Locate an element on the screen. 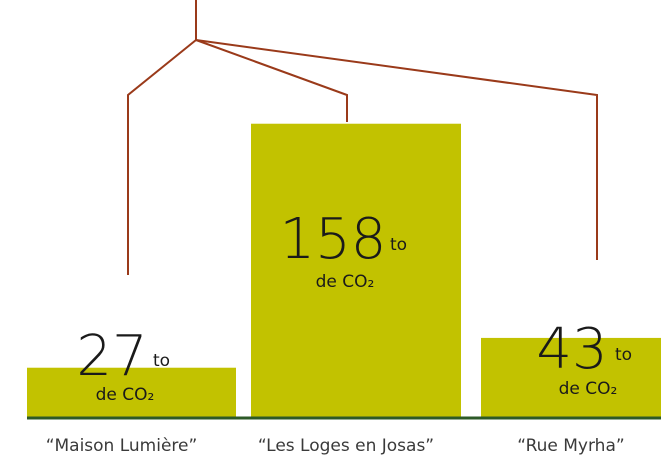 This screenshot has width=661, height=459. value-label: 43 is located at coordinates (571, 349).